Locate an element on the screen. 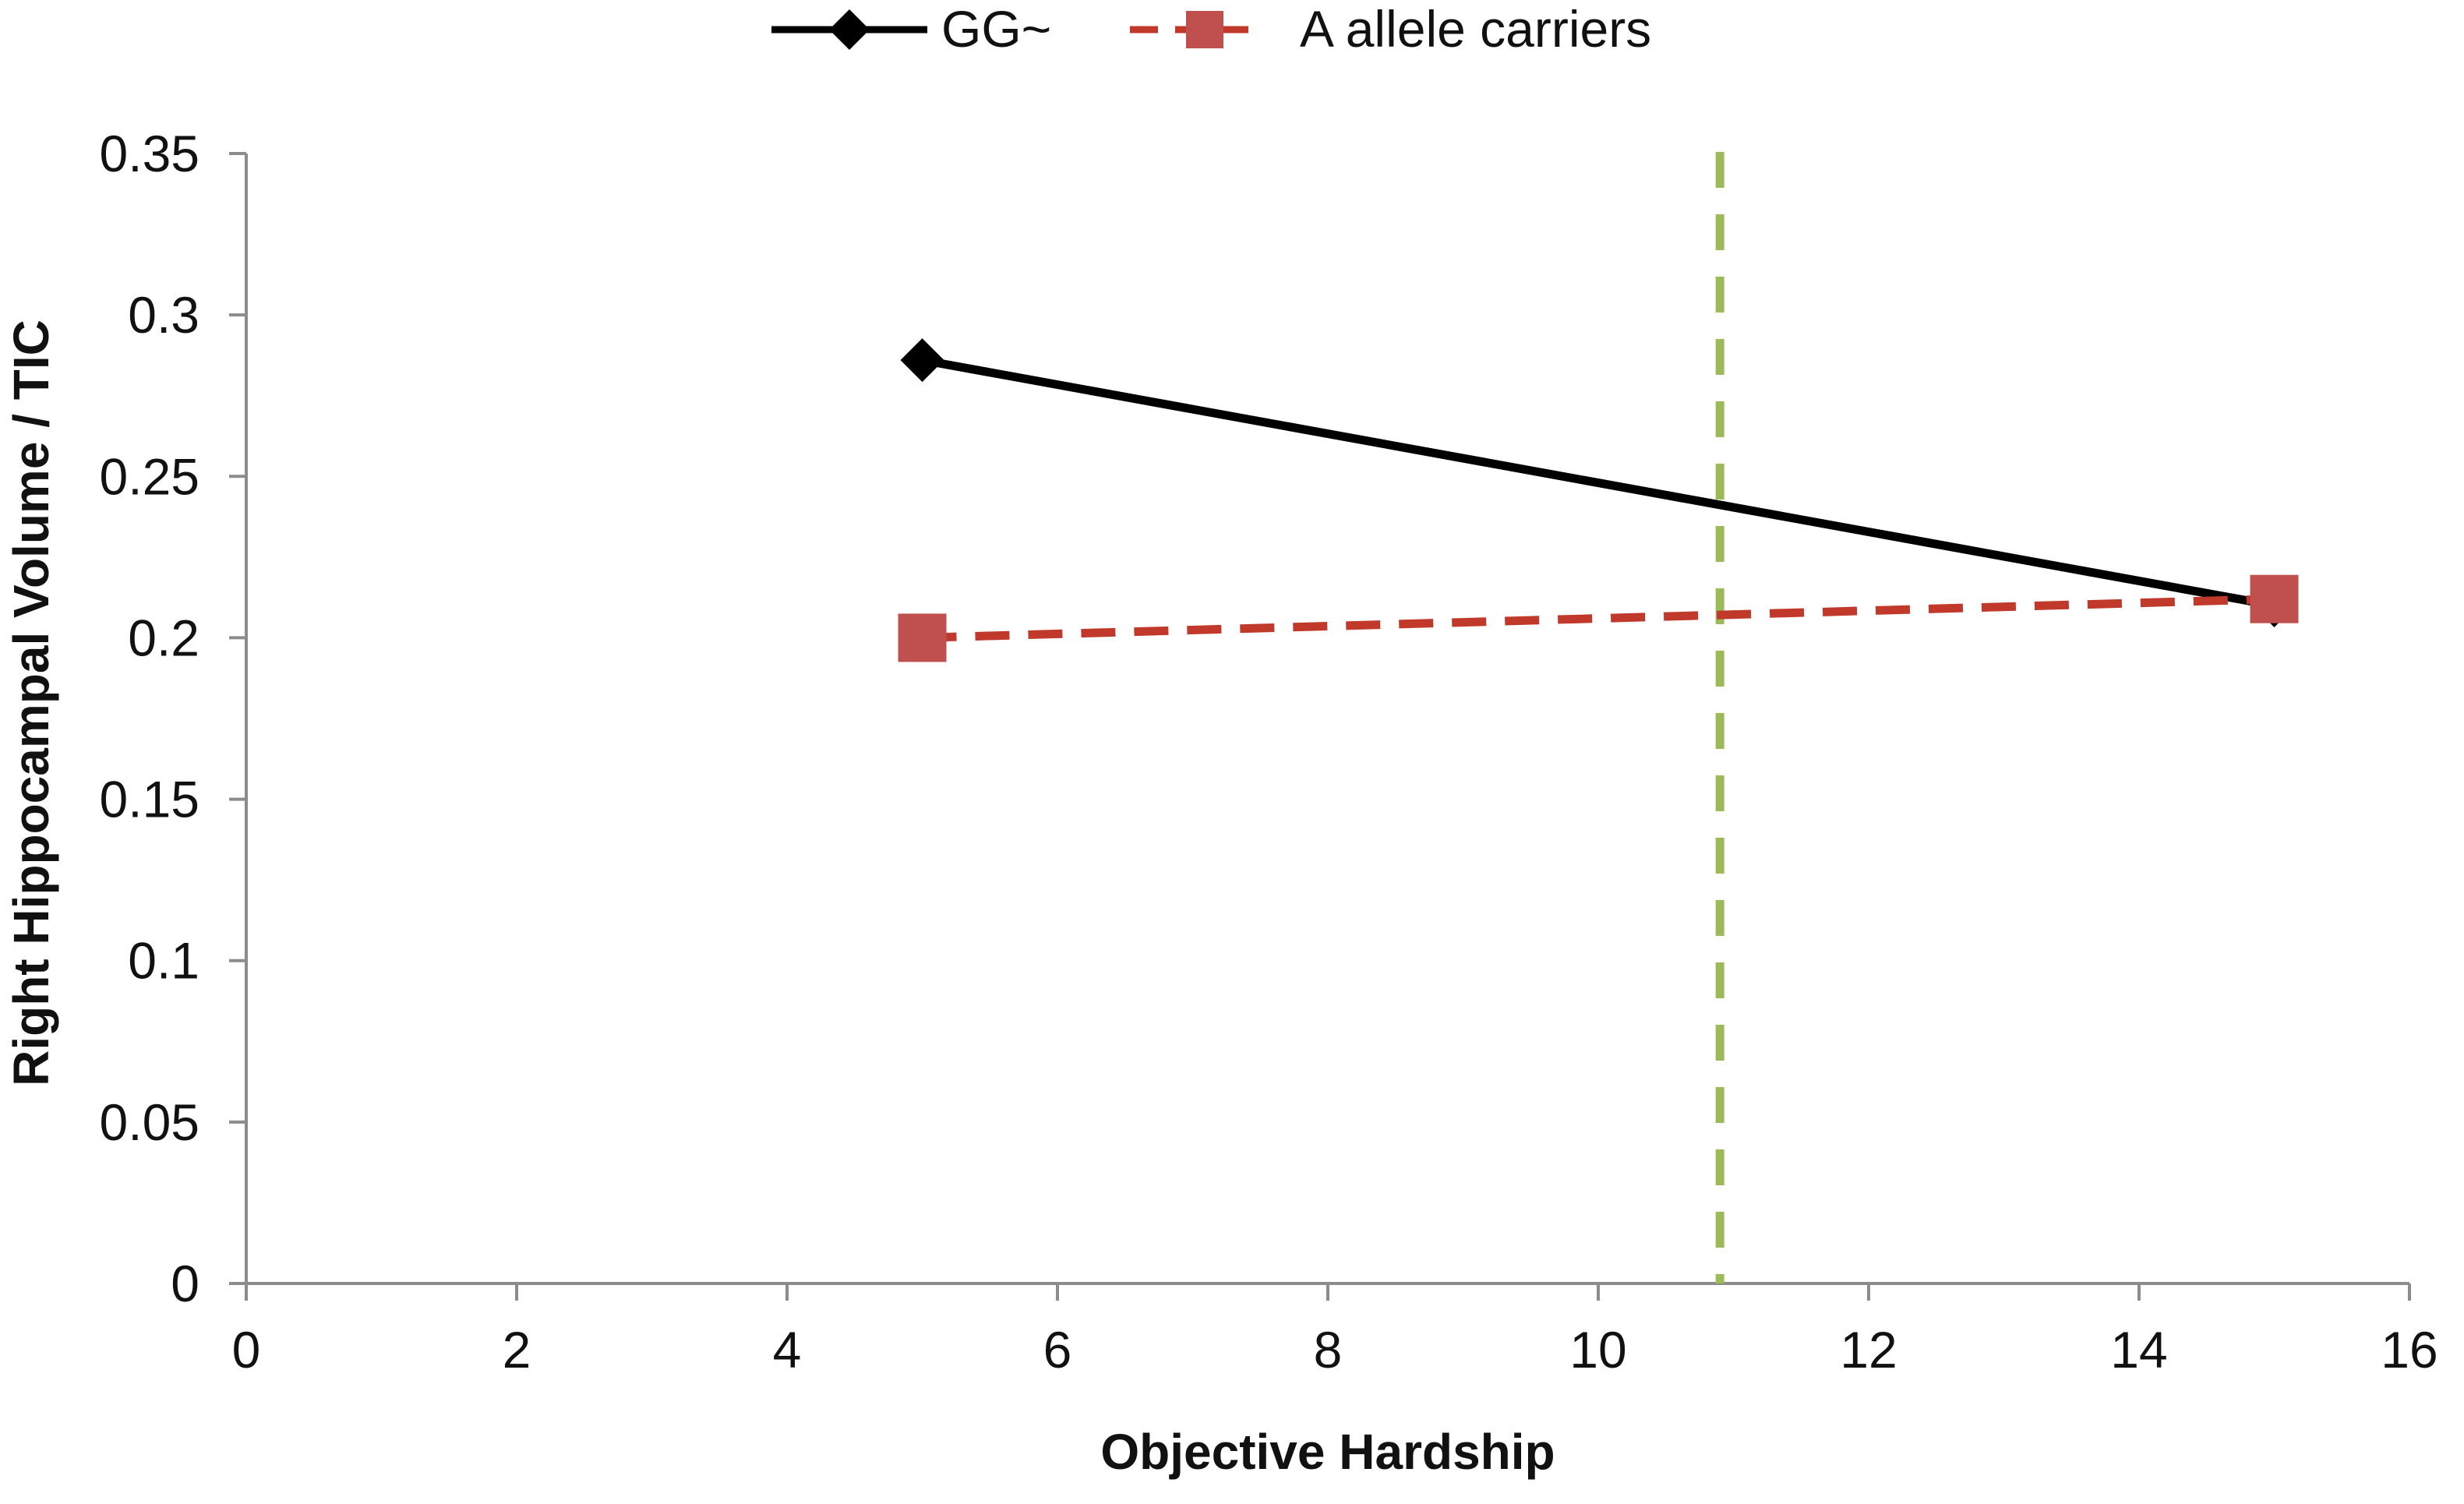  x-axis-title: Objective Hardship is located at coordinates (1327, 1452).